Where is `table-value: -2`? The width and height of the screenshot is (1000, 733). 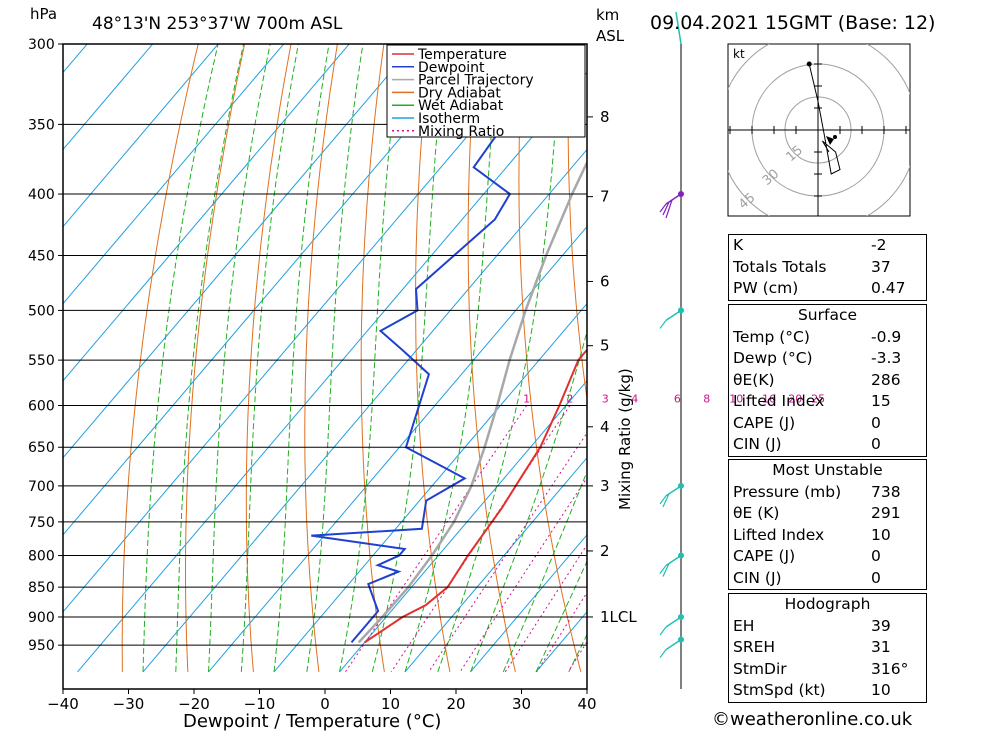 table-value: -2 is located at coordinates (879, 245).